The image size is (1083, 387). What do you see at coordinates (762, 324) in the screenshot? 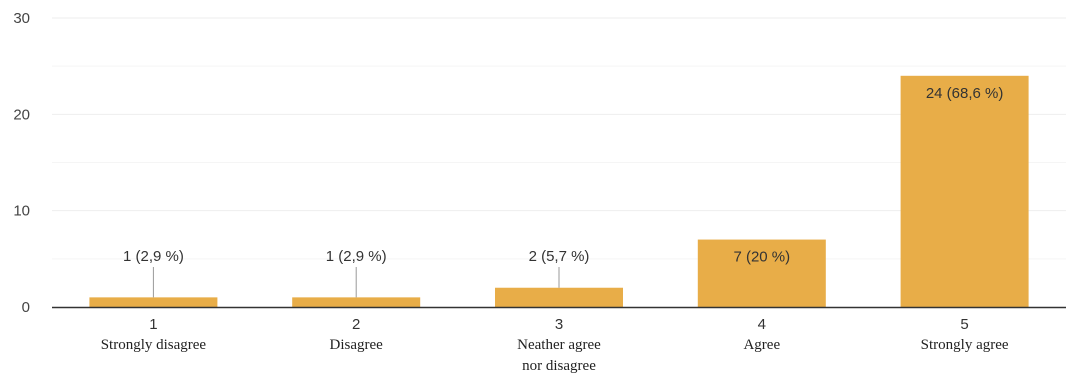
I see `x-tick-number: 4` at bounding box center [762, 324].